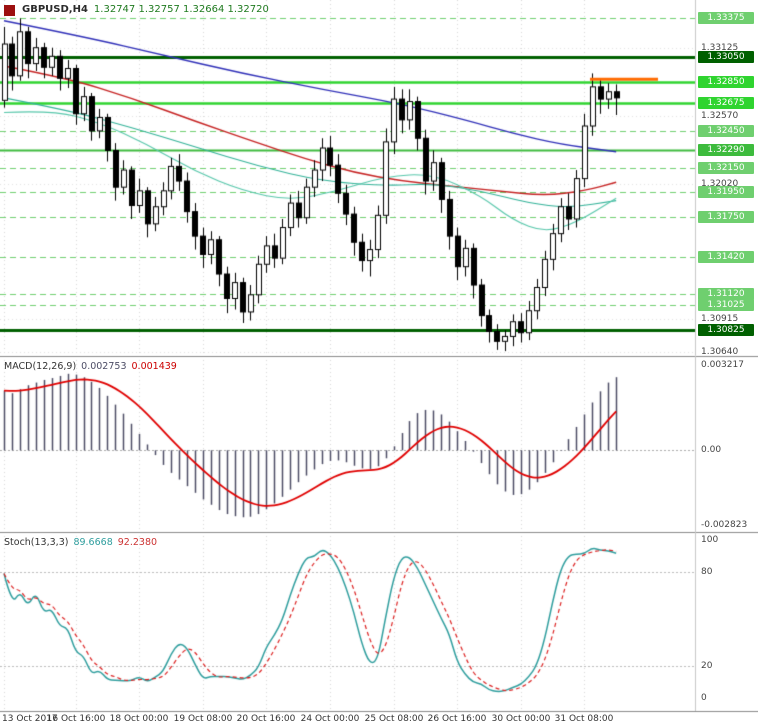 This screenshot has width=758, height=727. What do you see at coordinates (726, 305) in the screenshot?
I see `price-level-label: 1.31025` at bounding box center [726, 305].